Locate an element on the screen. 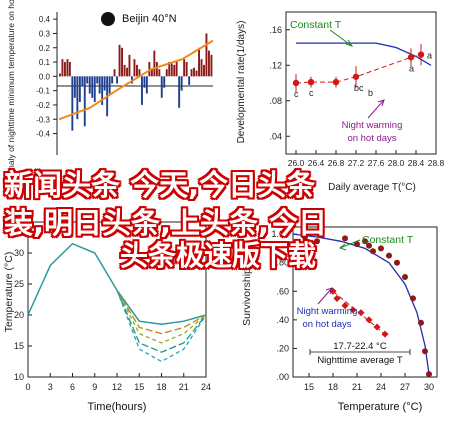 The height and width of the screenshot is (421, 466). panel-c-x-tick-label: 18 is located at coordinates (161, 387).